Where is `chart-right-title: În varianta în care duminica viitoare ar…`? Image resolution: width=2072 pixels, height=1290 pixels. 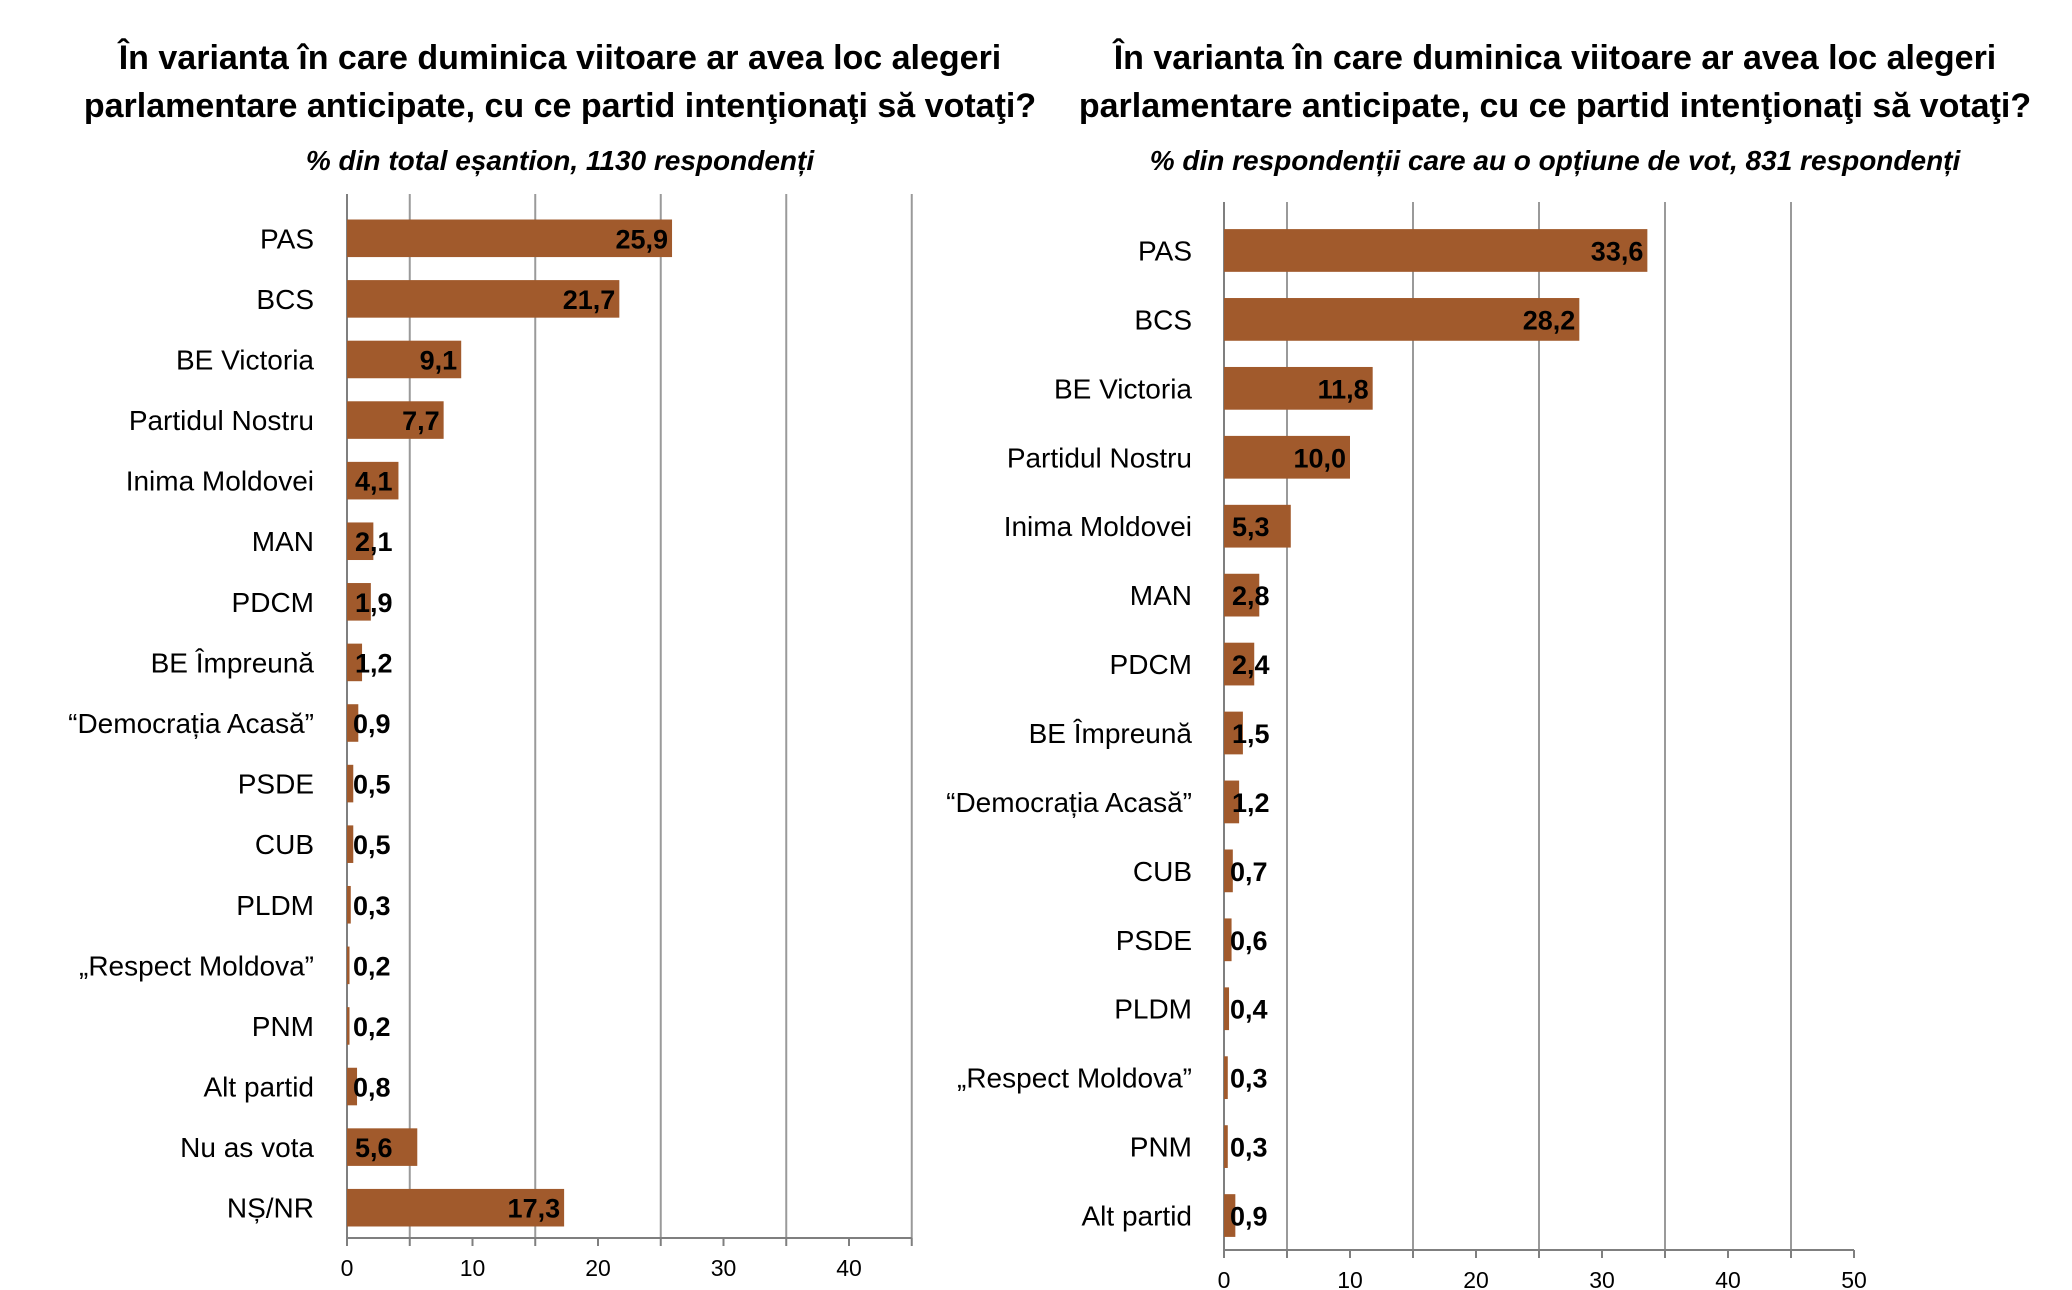
chart-right-title: În varianta în care duminica viitoare ar… is located at coordinates (1555, 82).